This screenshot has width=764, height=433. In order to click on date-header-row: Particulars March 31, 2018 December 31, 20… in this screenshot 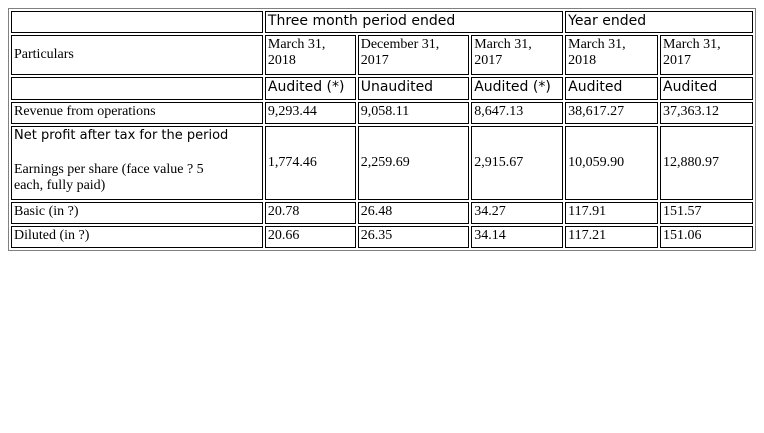, I will do `click(382, 55)`.